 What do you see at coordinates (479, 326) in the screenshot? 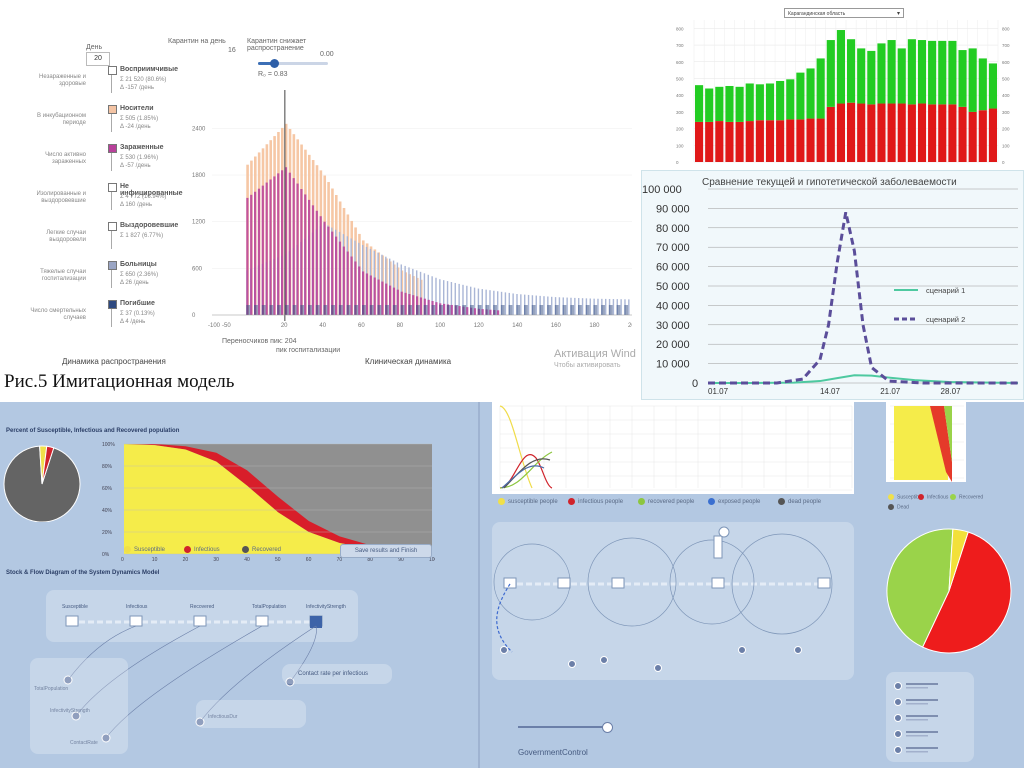
I see `x-tick-label: 120` at bounding box center [479, 326].